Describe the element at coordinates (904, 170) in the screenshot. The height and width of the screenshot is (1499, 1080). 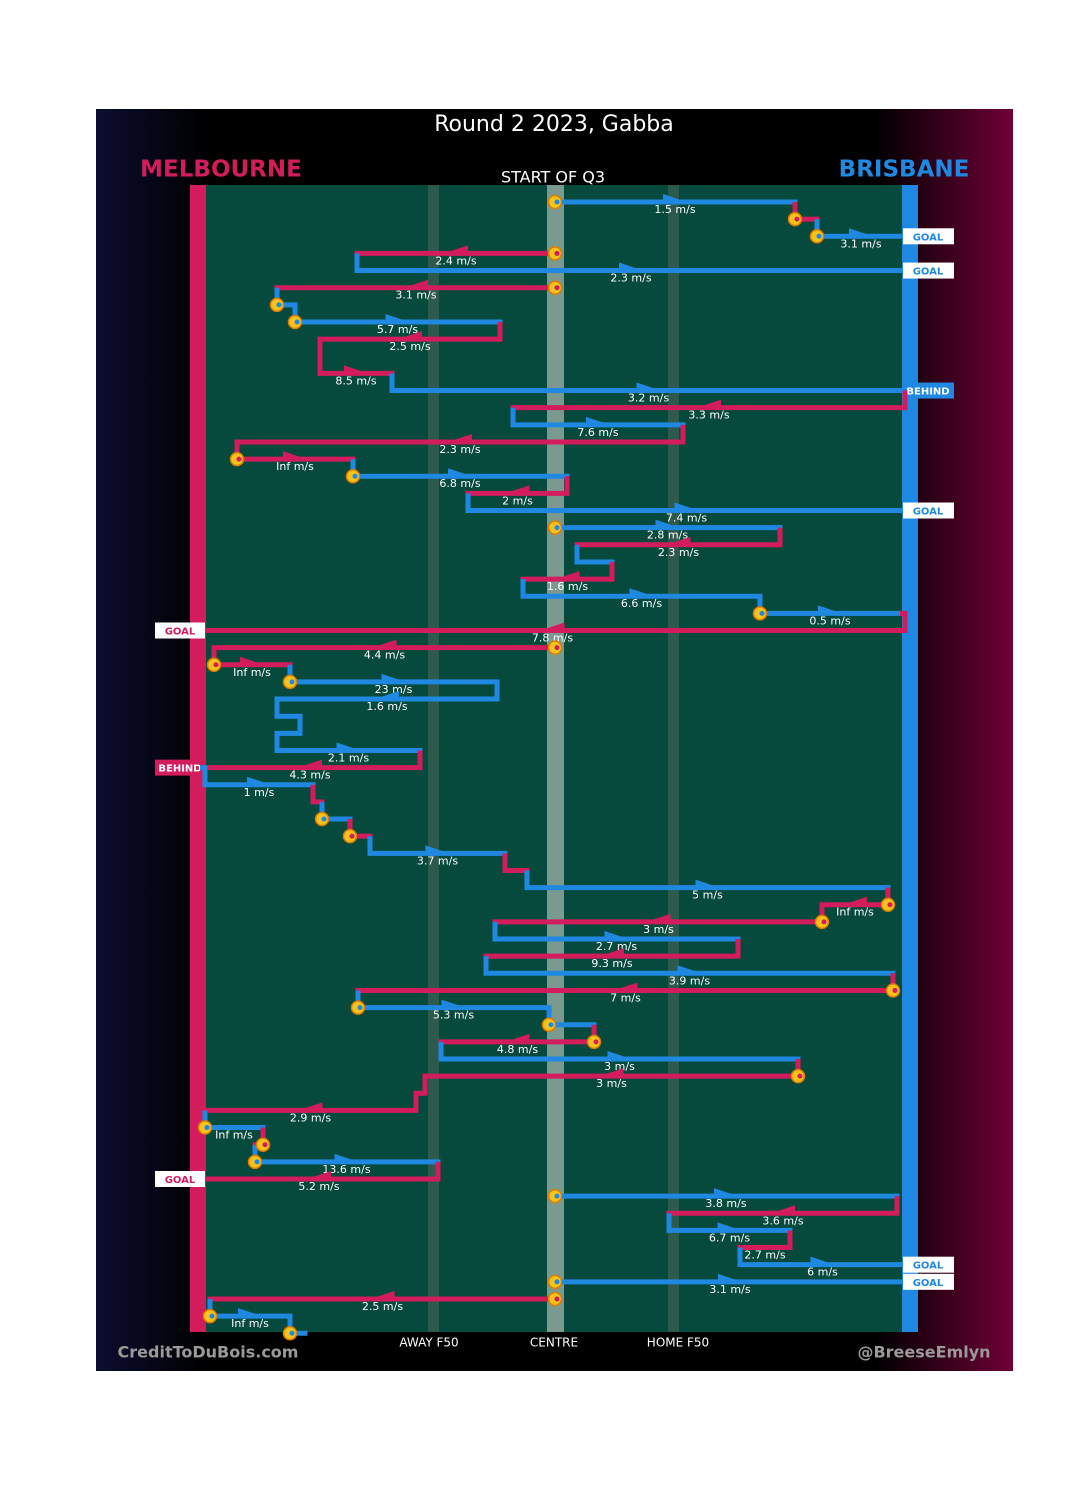
I see `right-team: BRISBANE` at that location.